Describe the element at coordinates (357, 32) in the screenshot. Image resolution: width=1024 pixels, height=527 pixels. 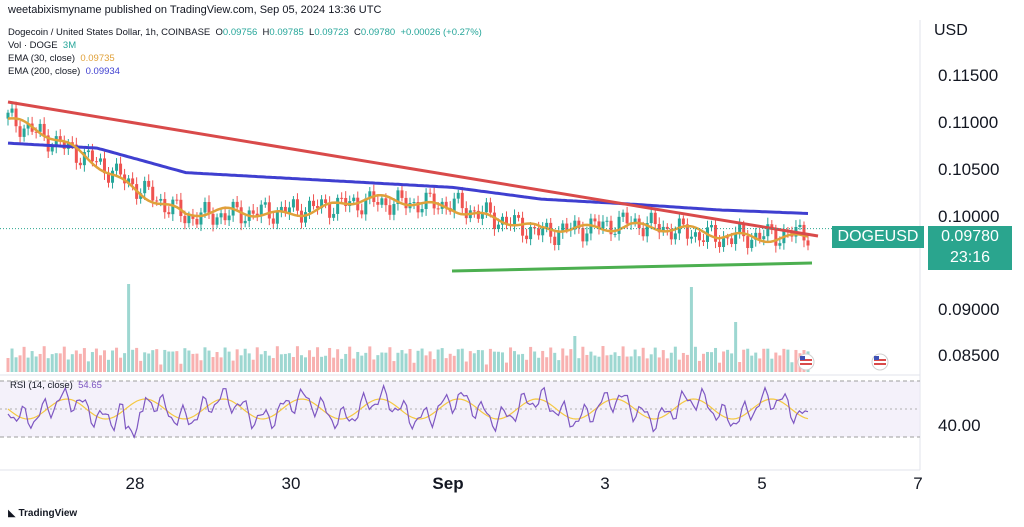
I see `close-label: C` at that location.